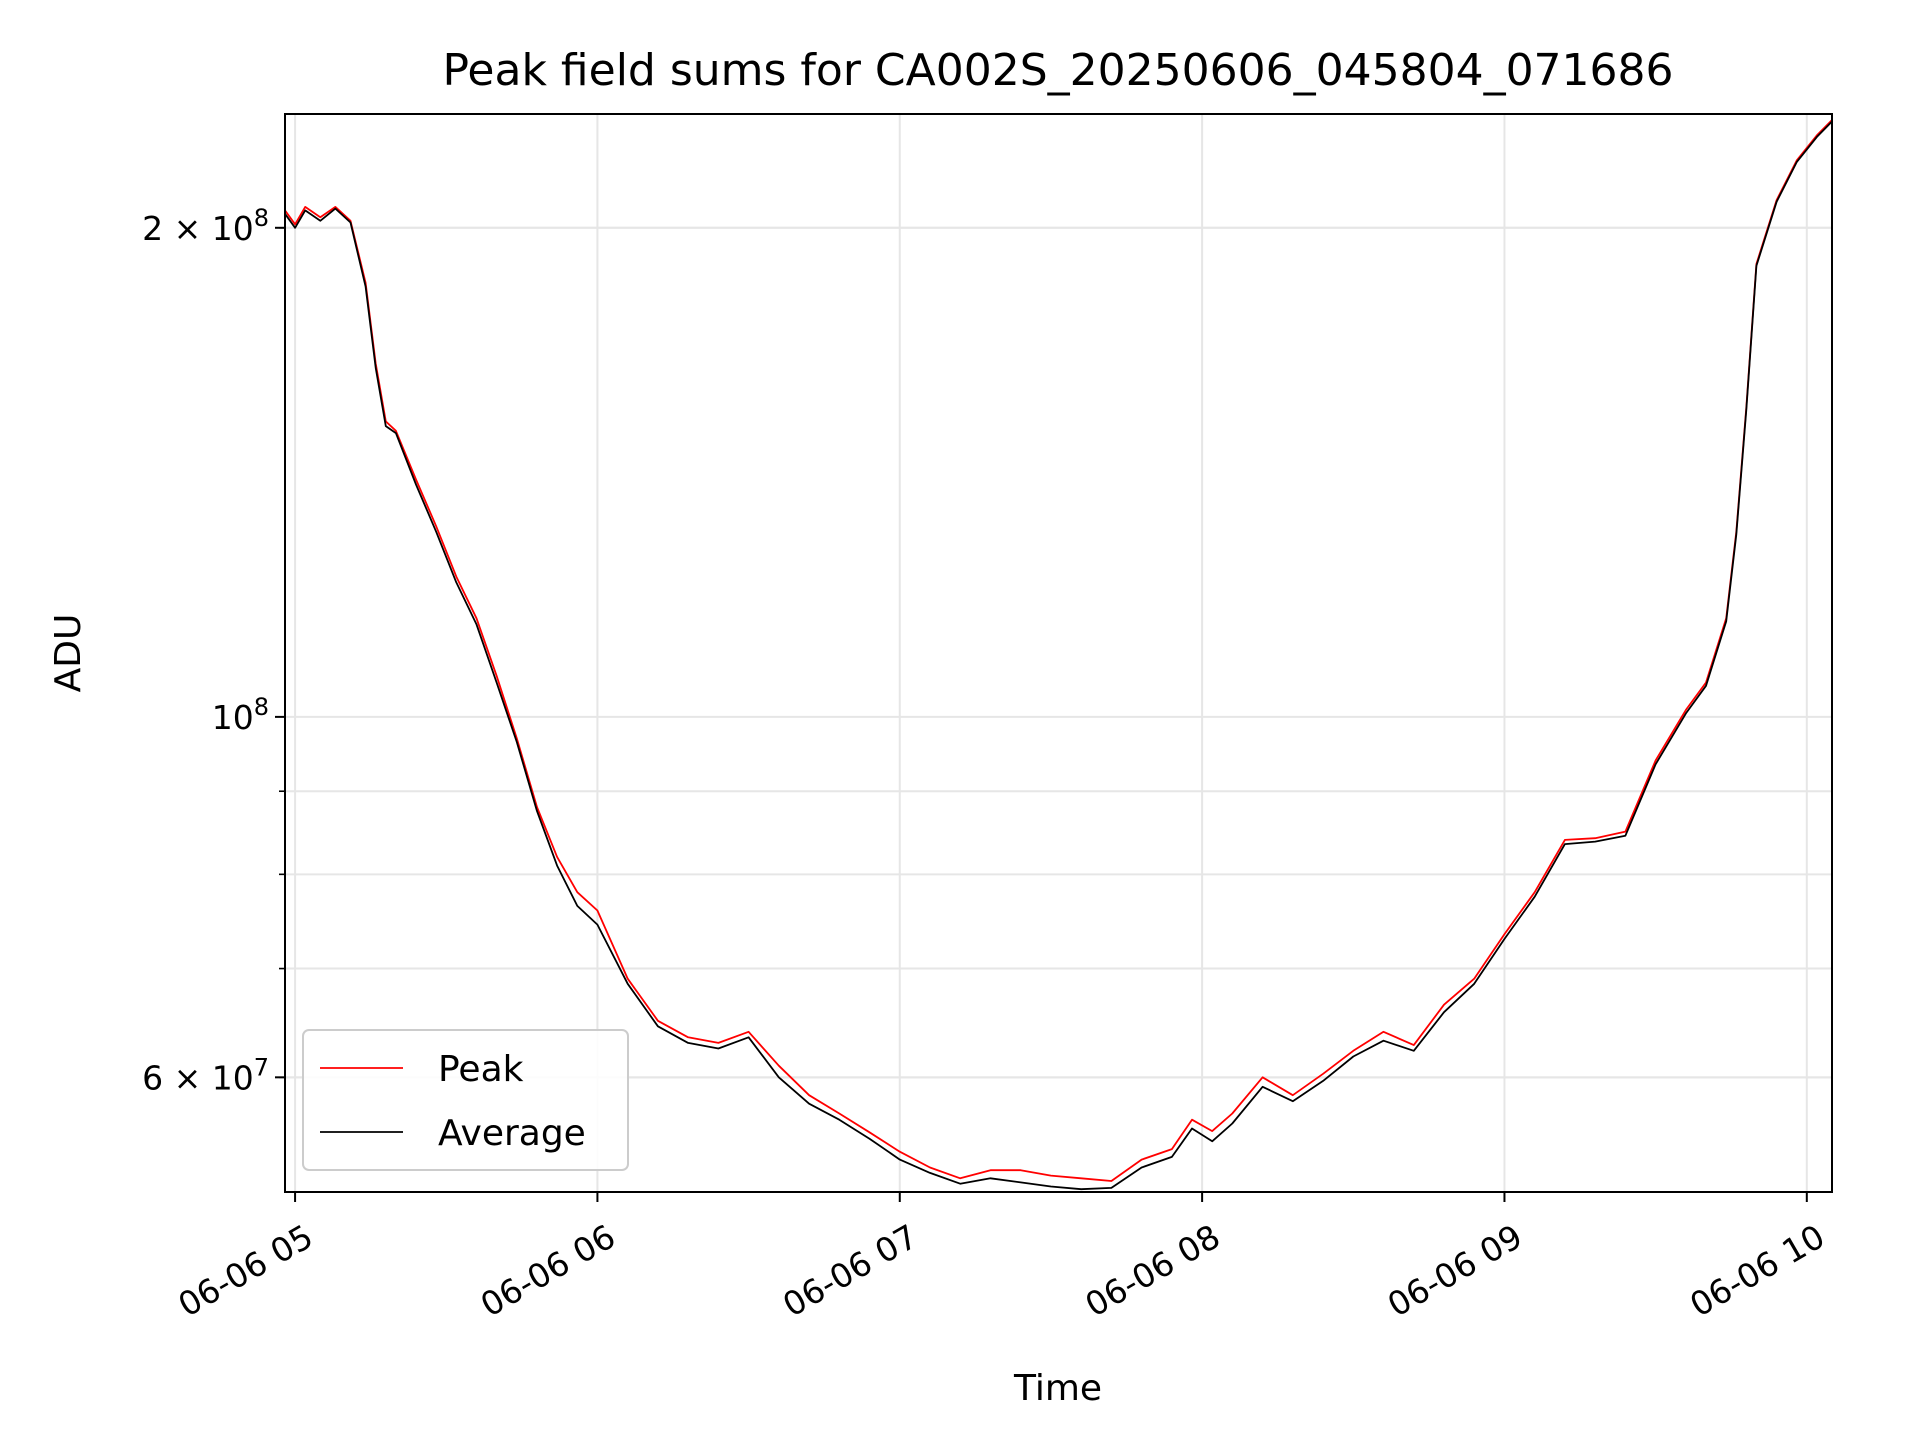  What do you see at coordinates (68, 653) in the screenshot?
I see `y-axis-label: ADU` at bounding box center [68, 653].